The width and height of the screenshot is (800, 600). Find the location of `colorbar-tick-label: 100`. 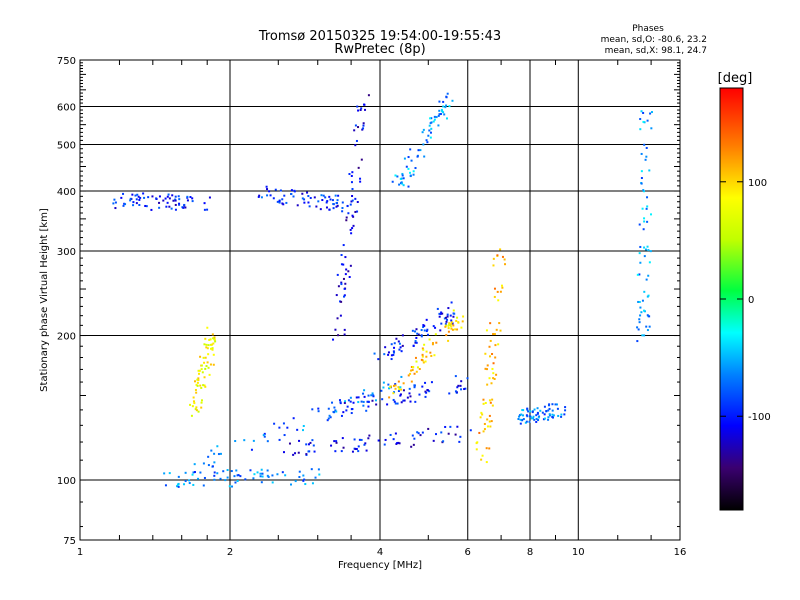

colorbar-tick-label: 100 is located at coordinates (757, 183).